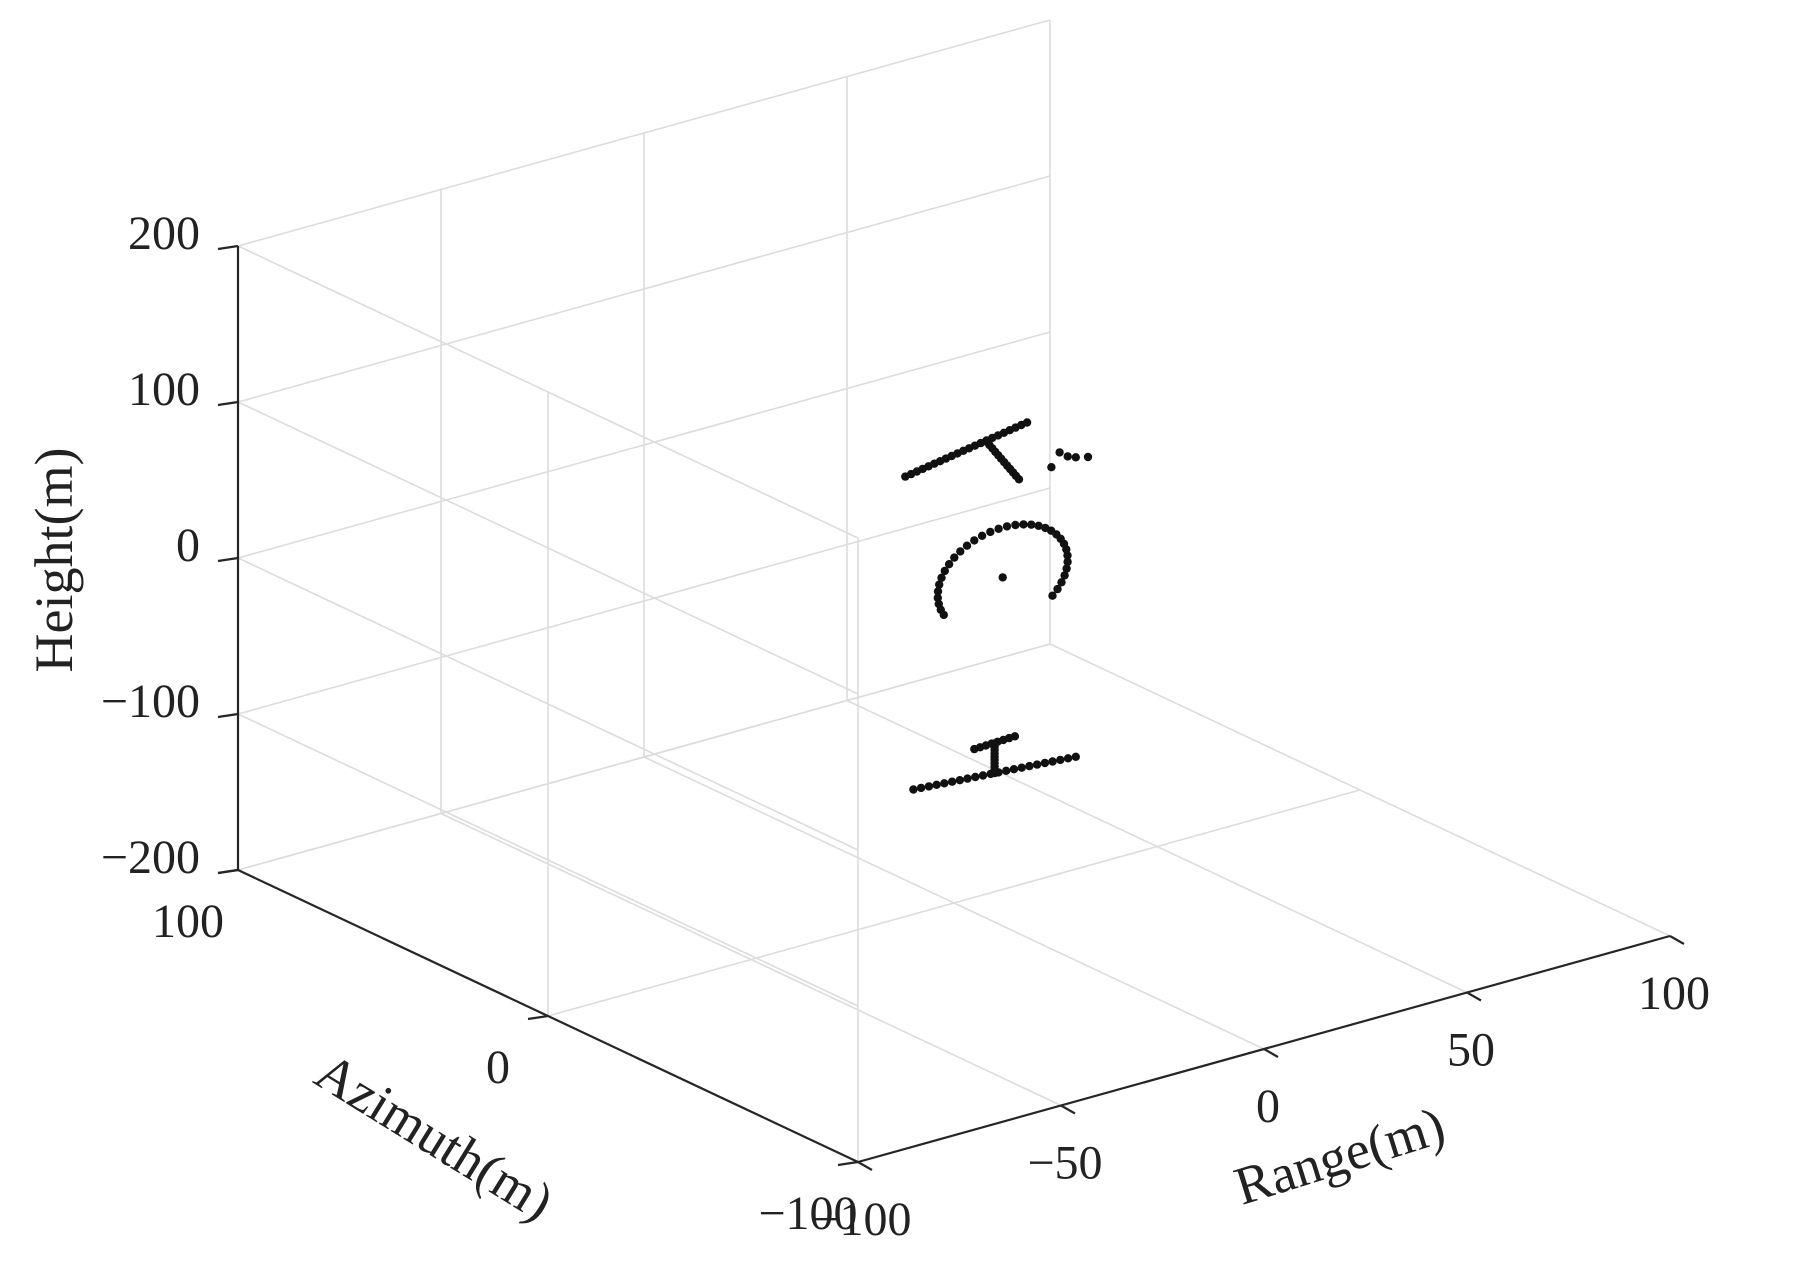 The height and width of the screenshot is (1273, 1810). What do you see at coordinates (1064, 1163) in the screenshot?
I see `x-tick-label: −50` at bounding box center [1064, 1163].